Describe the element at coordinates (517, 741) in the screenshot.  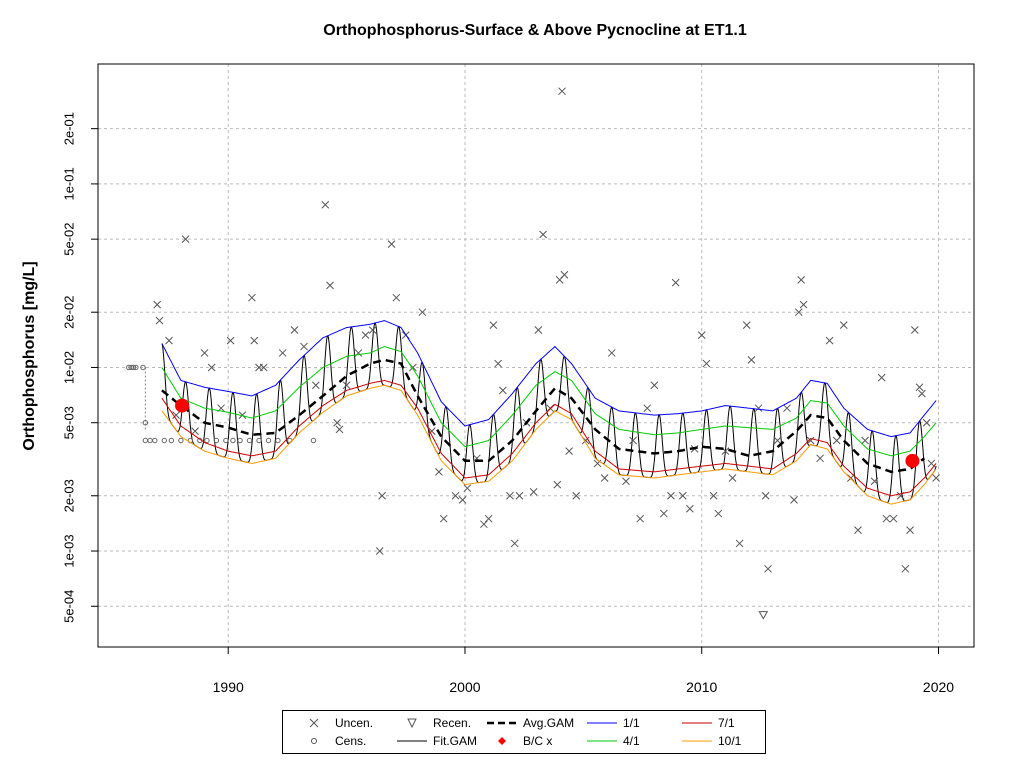
I see `legend-item: B/C x` at that location.